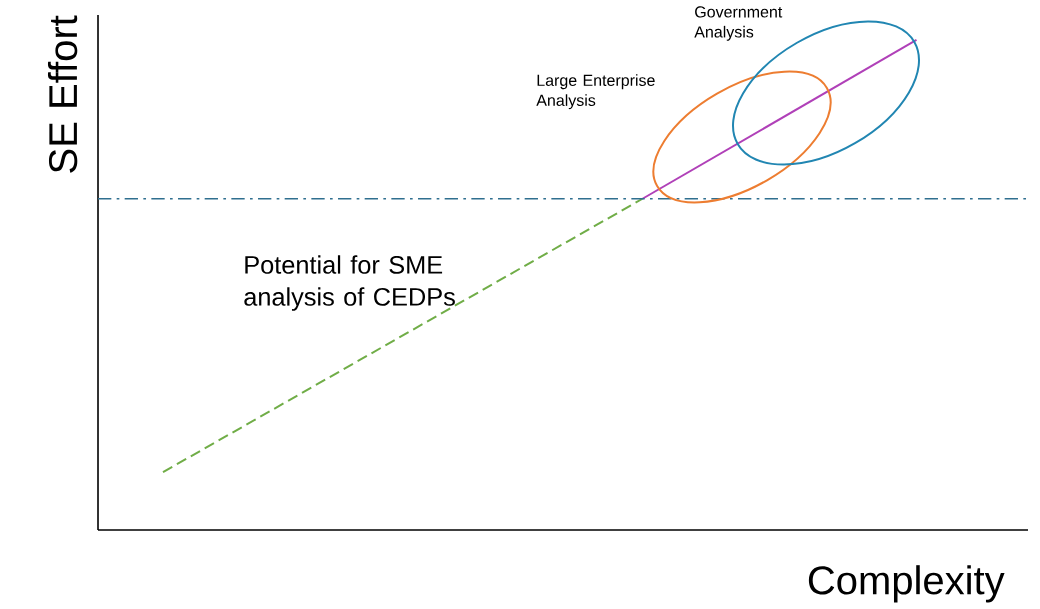 Image resolution: width=1040 pixels, height=609 pixels. What do you see at coordinates (349, 283) in the screenshot?
I see `annotation: Potential for SME analysis of CEDPs` at bounding box center [349, 283].